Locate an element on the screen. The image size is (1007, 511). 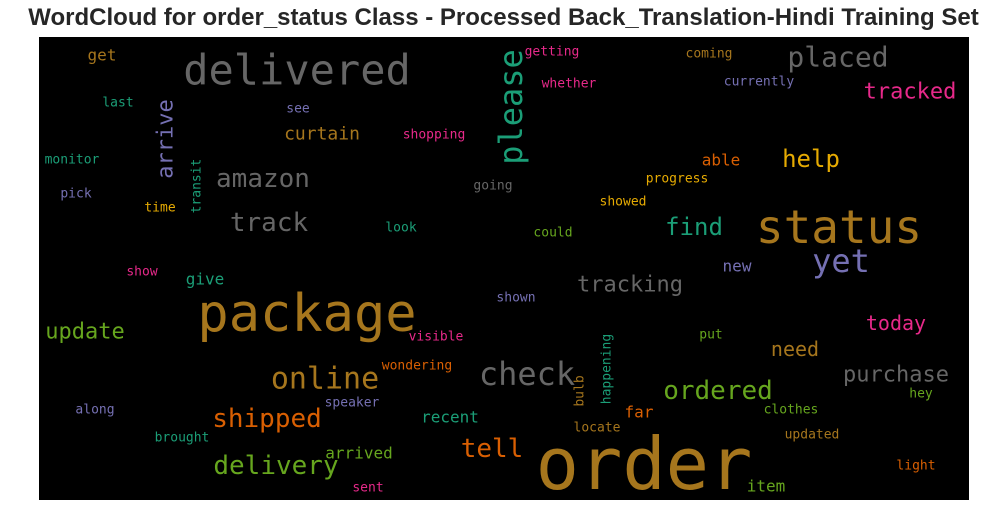
word-last: last is located at coordinates (117, 103).